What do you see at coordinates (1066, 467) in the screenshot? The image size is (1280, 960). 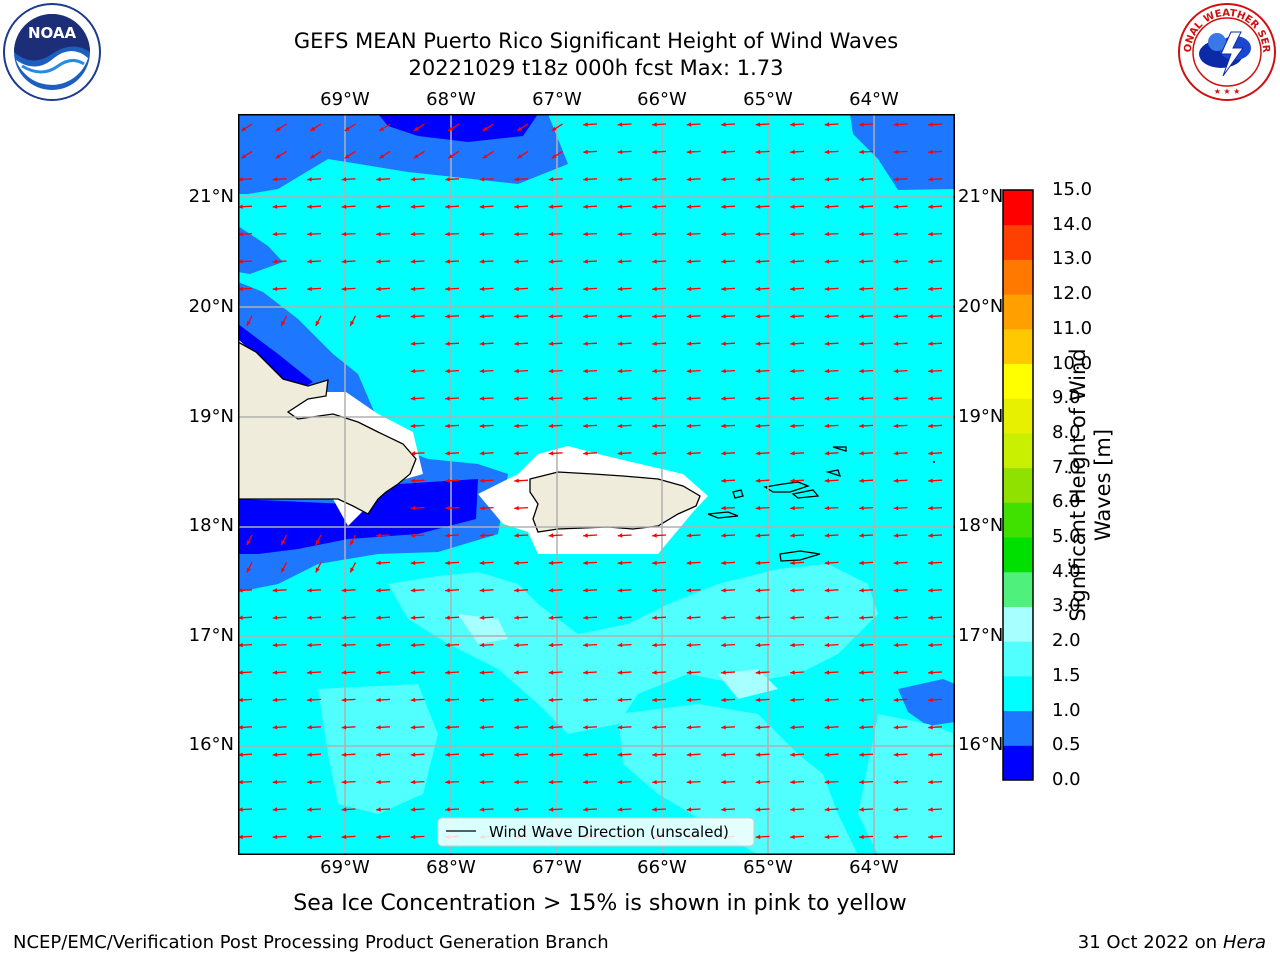 I see `colorbar-tick-label: 7.0` at bounding box center [1066, 467].